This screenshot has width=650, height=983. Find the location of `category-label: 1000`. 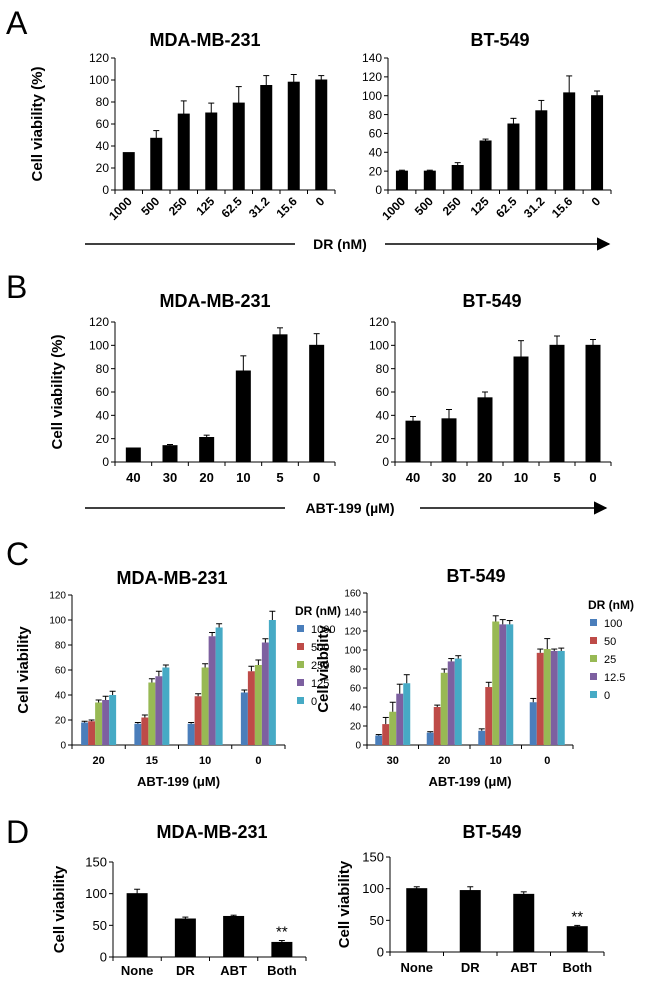

category-label: 1000 is located at coordinates (120, 208).